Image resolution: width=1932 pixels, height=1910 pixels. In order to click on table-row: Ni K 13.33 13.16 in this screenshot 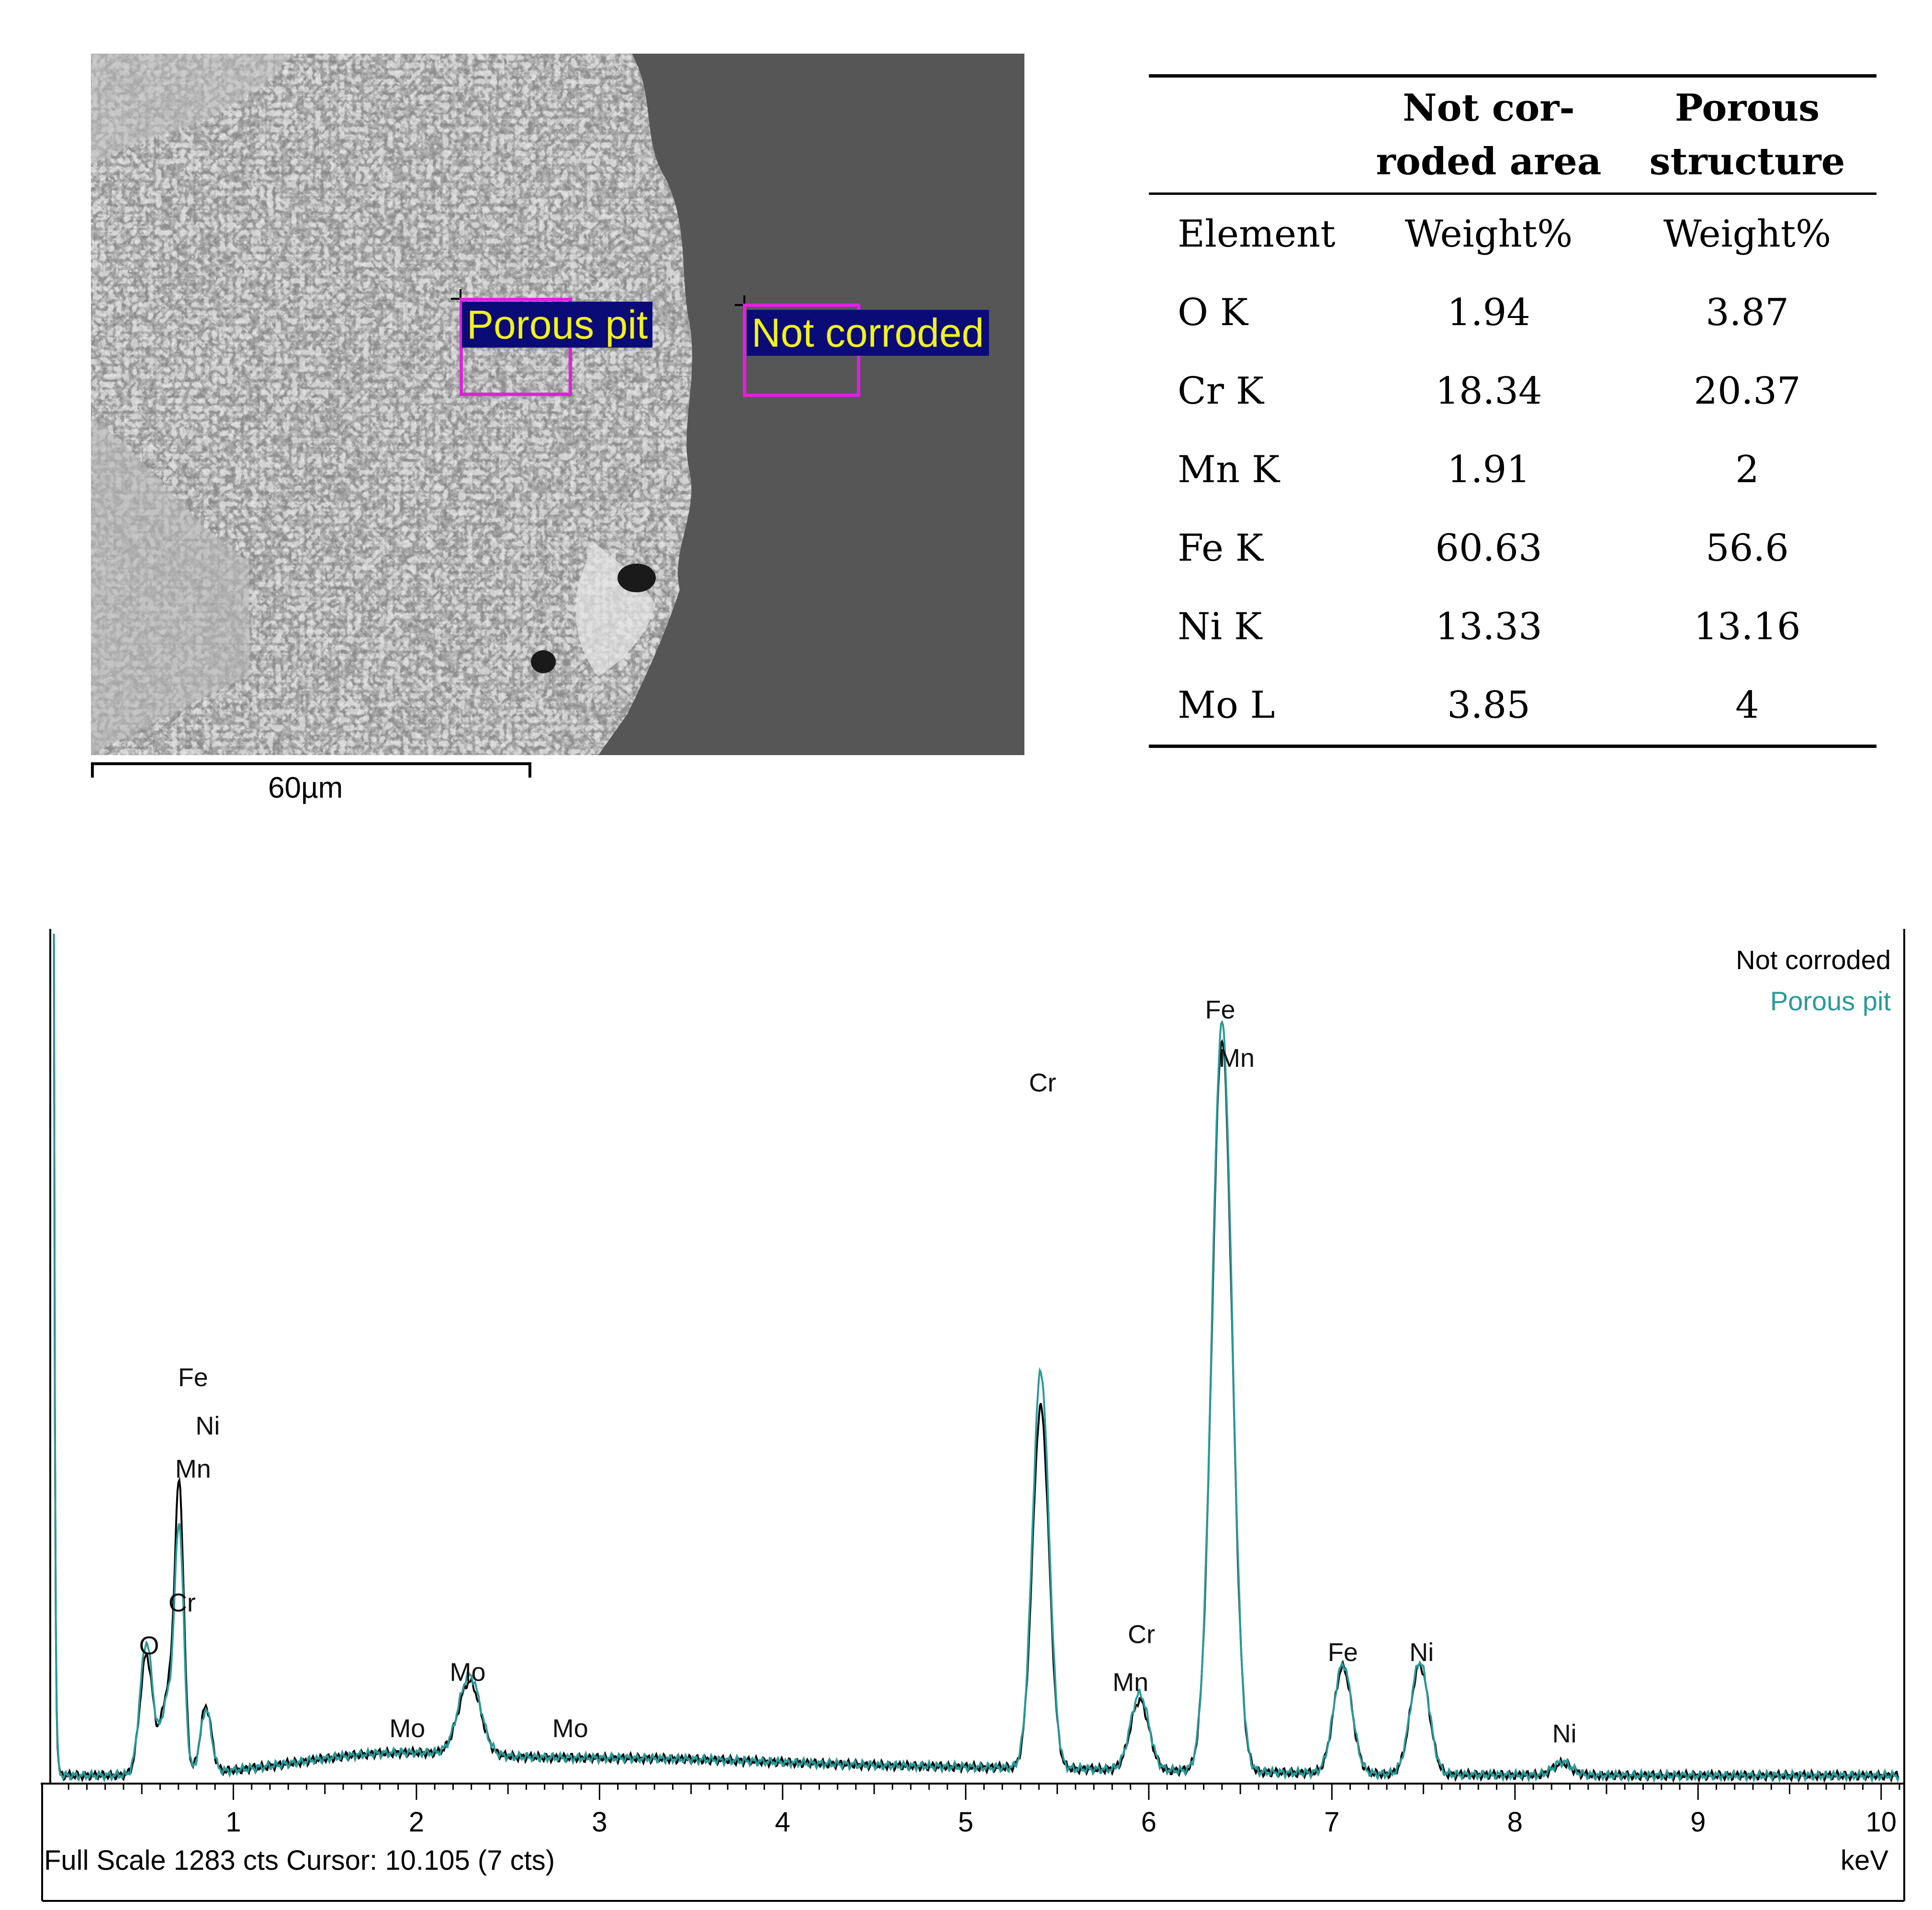, I will do `click(1512, 627)`.